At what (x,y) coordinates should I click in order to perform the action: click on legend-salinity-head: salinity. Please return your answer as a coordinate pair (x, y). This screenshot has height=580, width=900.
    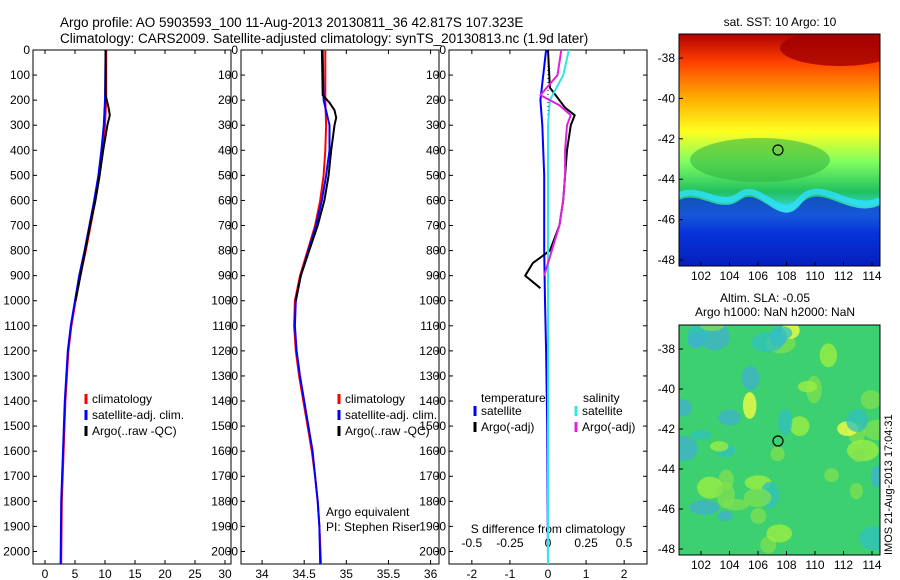
    Looking at the image, I should click on (601, 398).